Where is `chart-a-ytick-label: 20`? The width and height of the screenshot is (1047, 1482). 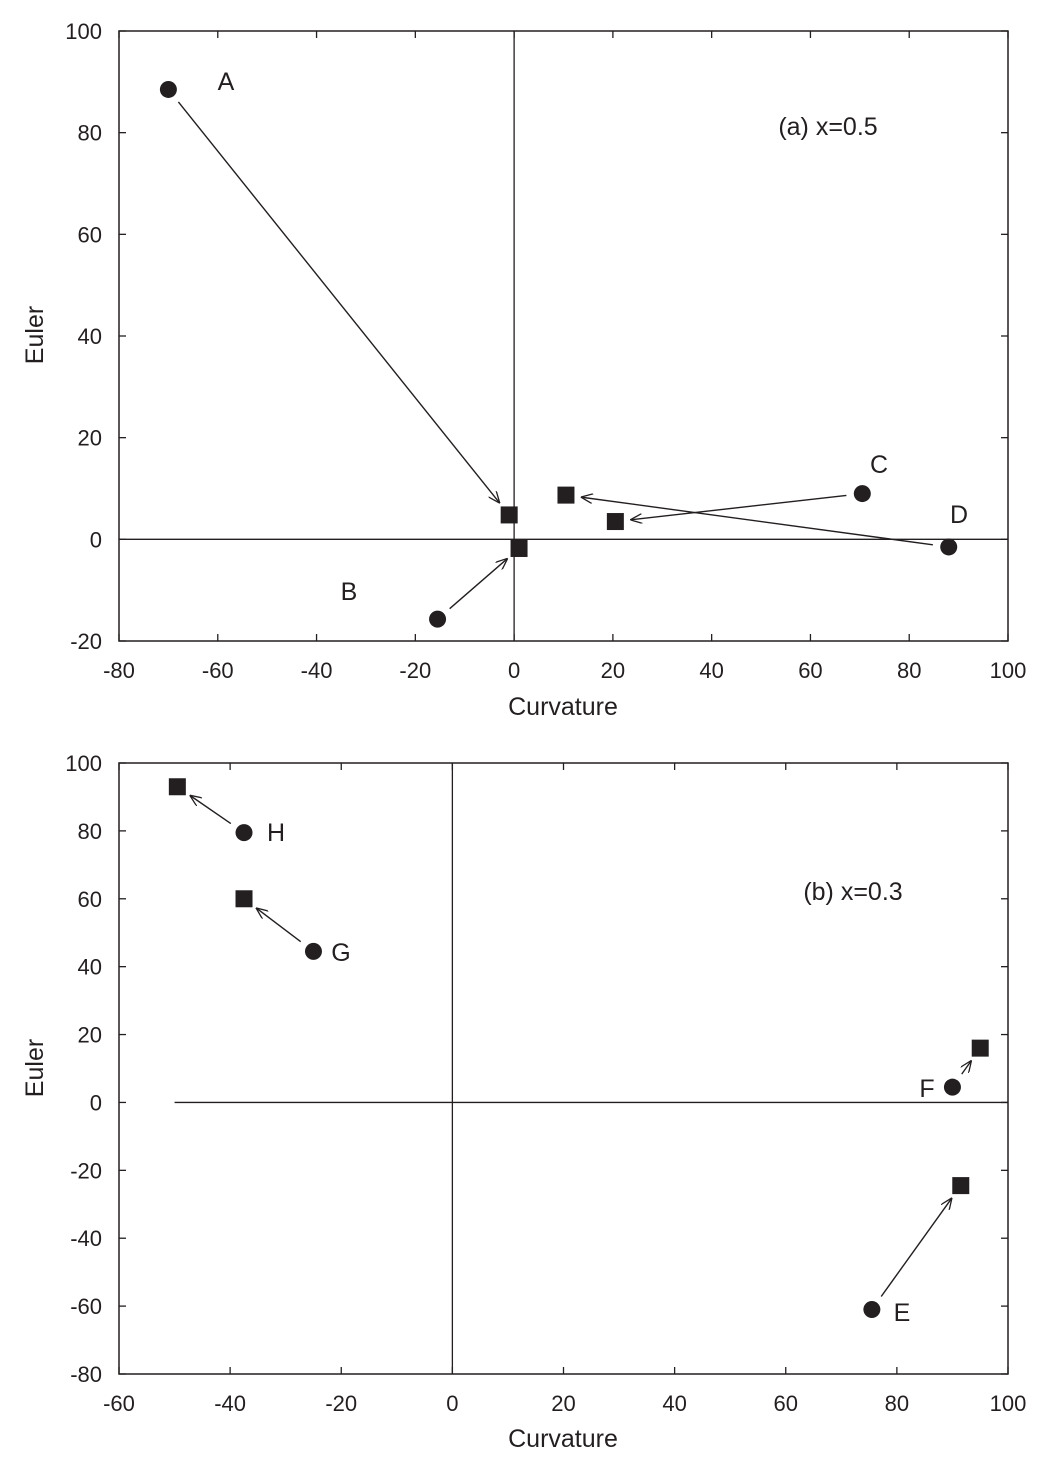
chart-a-ytick-label: 20 is located at coordinates (90, 438).